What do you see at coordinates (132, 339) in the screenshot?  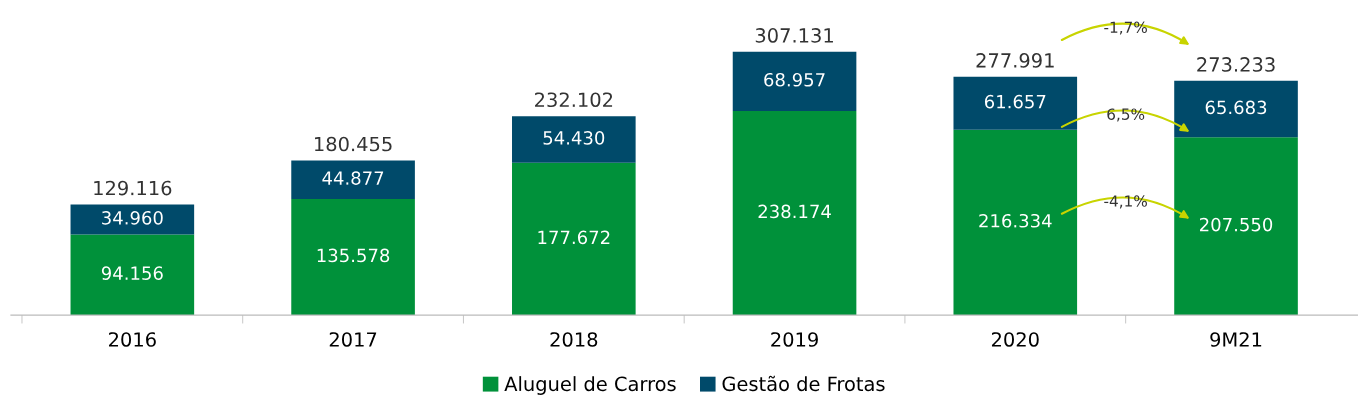 I see `x-tick-label: 2016` at bounding box center [132, 339].